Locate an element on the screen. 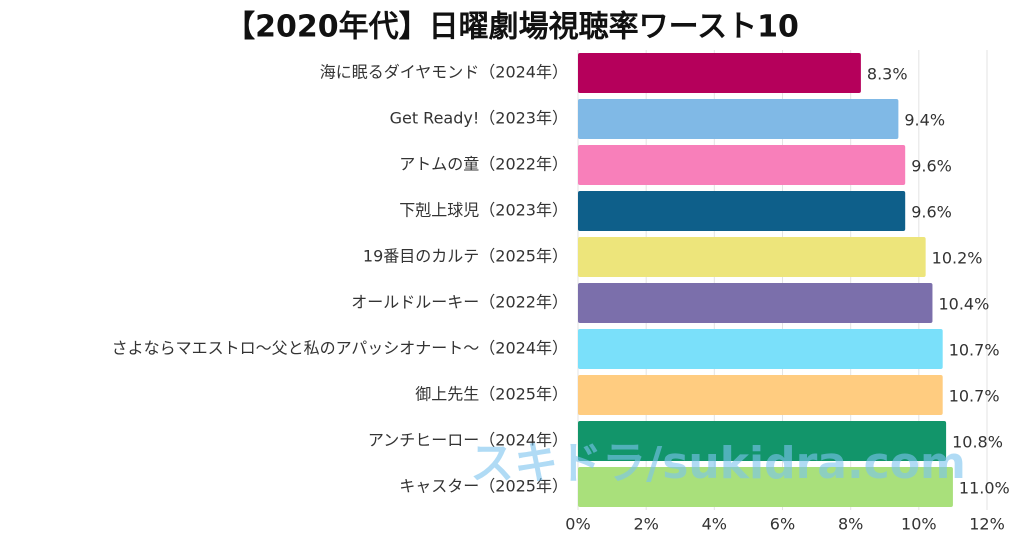  value-label: 10.4% is located at coordinates (963, 304).